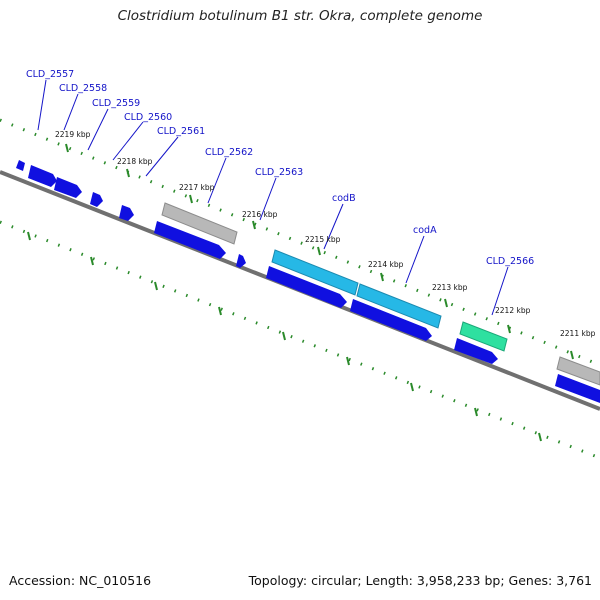 This screenshot has height=600, width=600. What do you see at coordinates (50, 74) in the screenshot?
I see `gene-label: CLD_2557` at bounding box center [50, 74].